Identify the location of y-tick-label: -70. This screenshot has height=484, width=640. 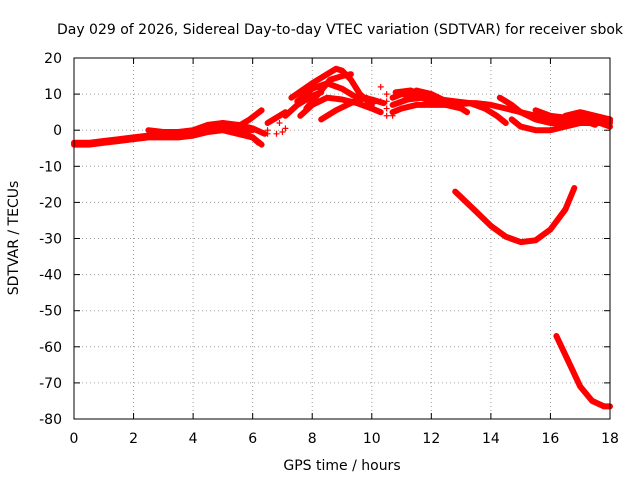
(50, 384).